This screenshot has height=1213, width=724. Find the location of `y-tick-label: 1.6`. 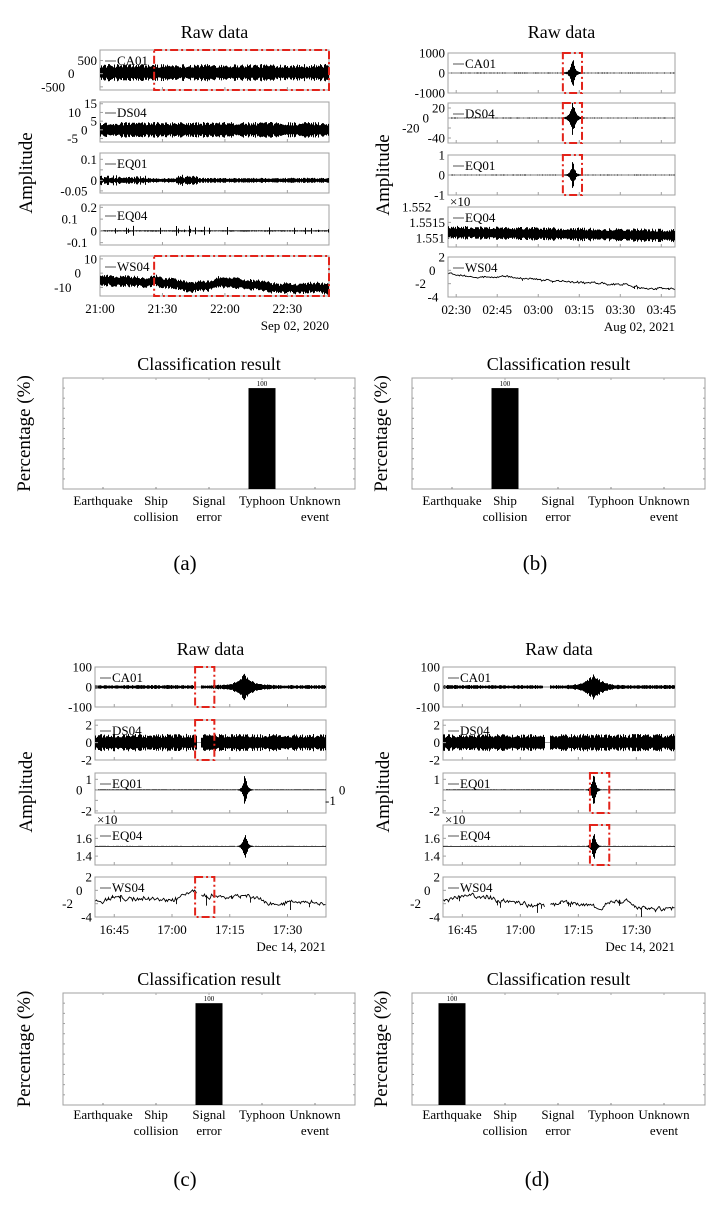

y-tick-label: 1.6 is located at coordinates (432, 838).